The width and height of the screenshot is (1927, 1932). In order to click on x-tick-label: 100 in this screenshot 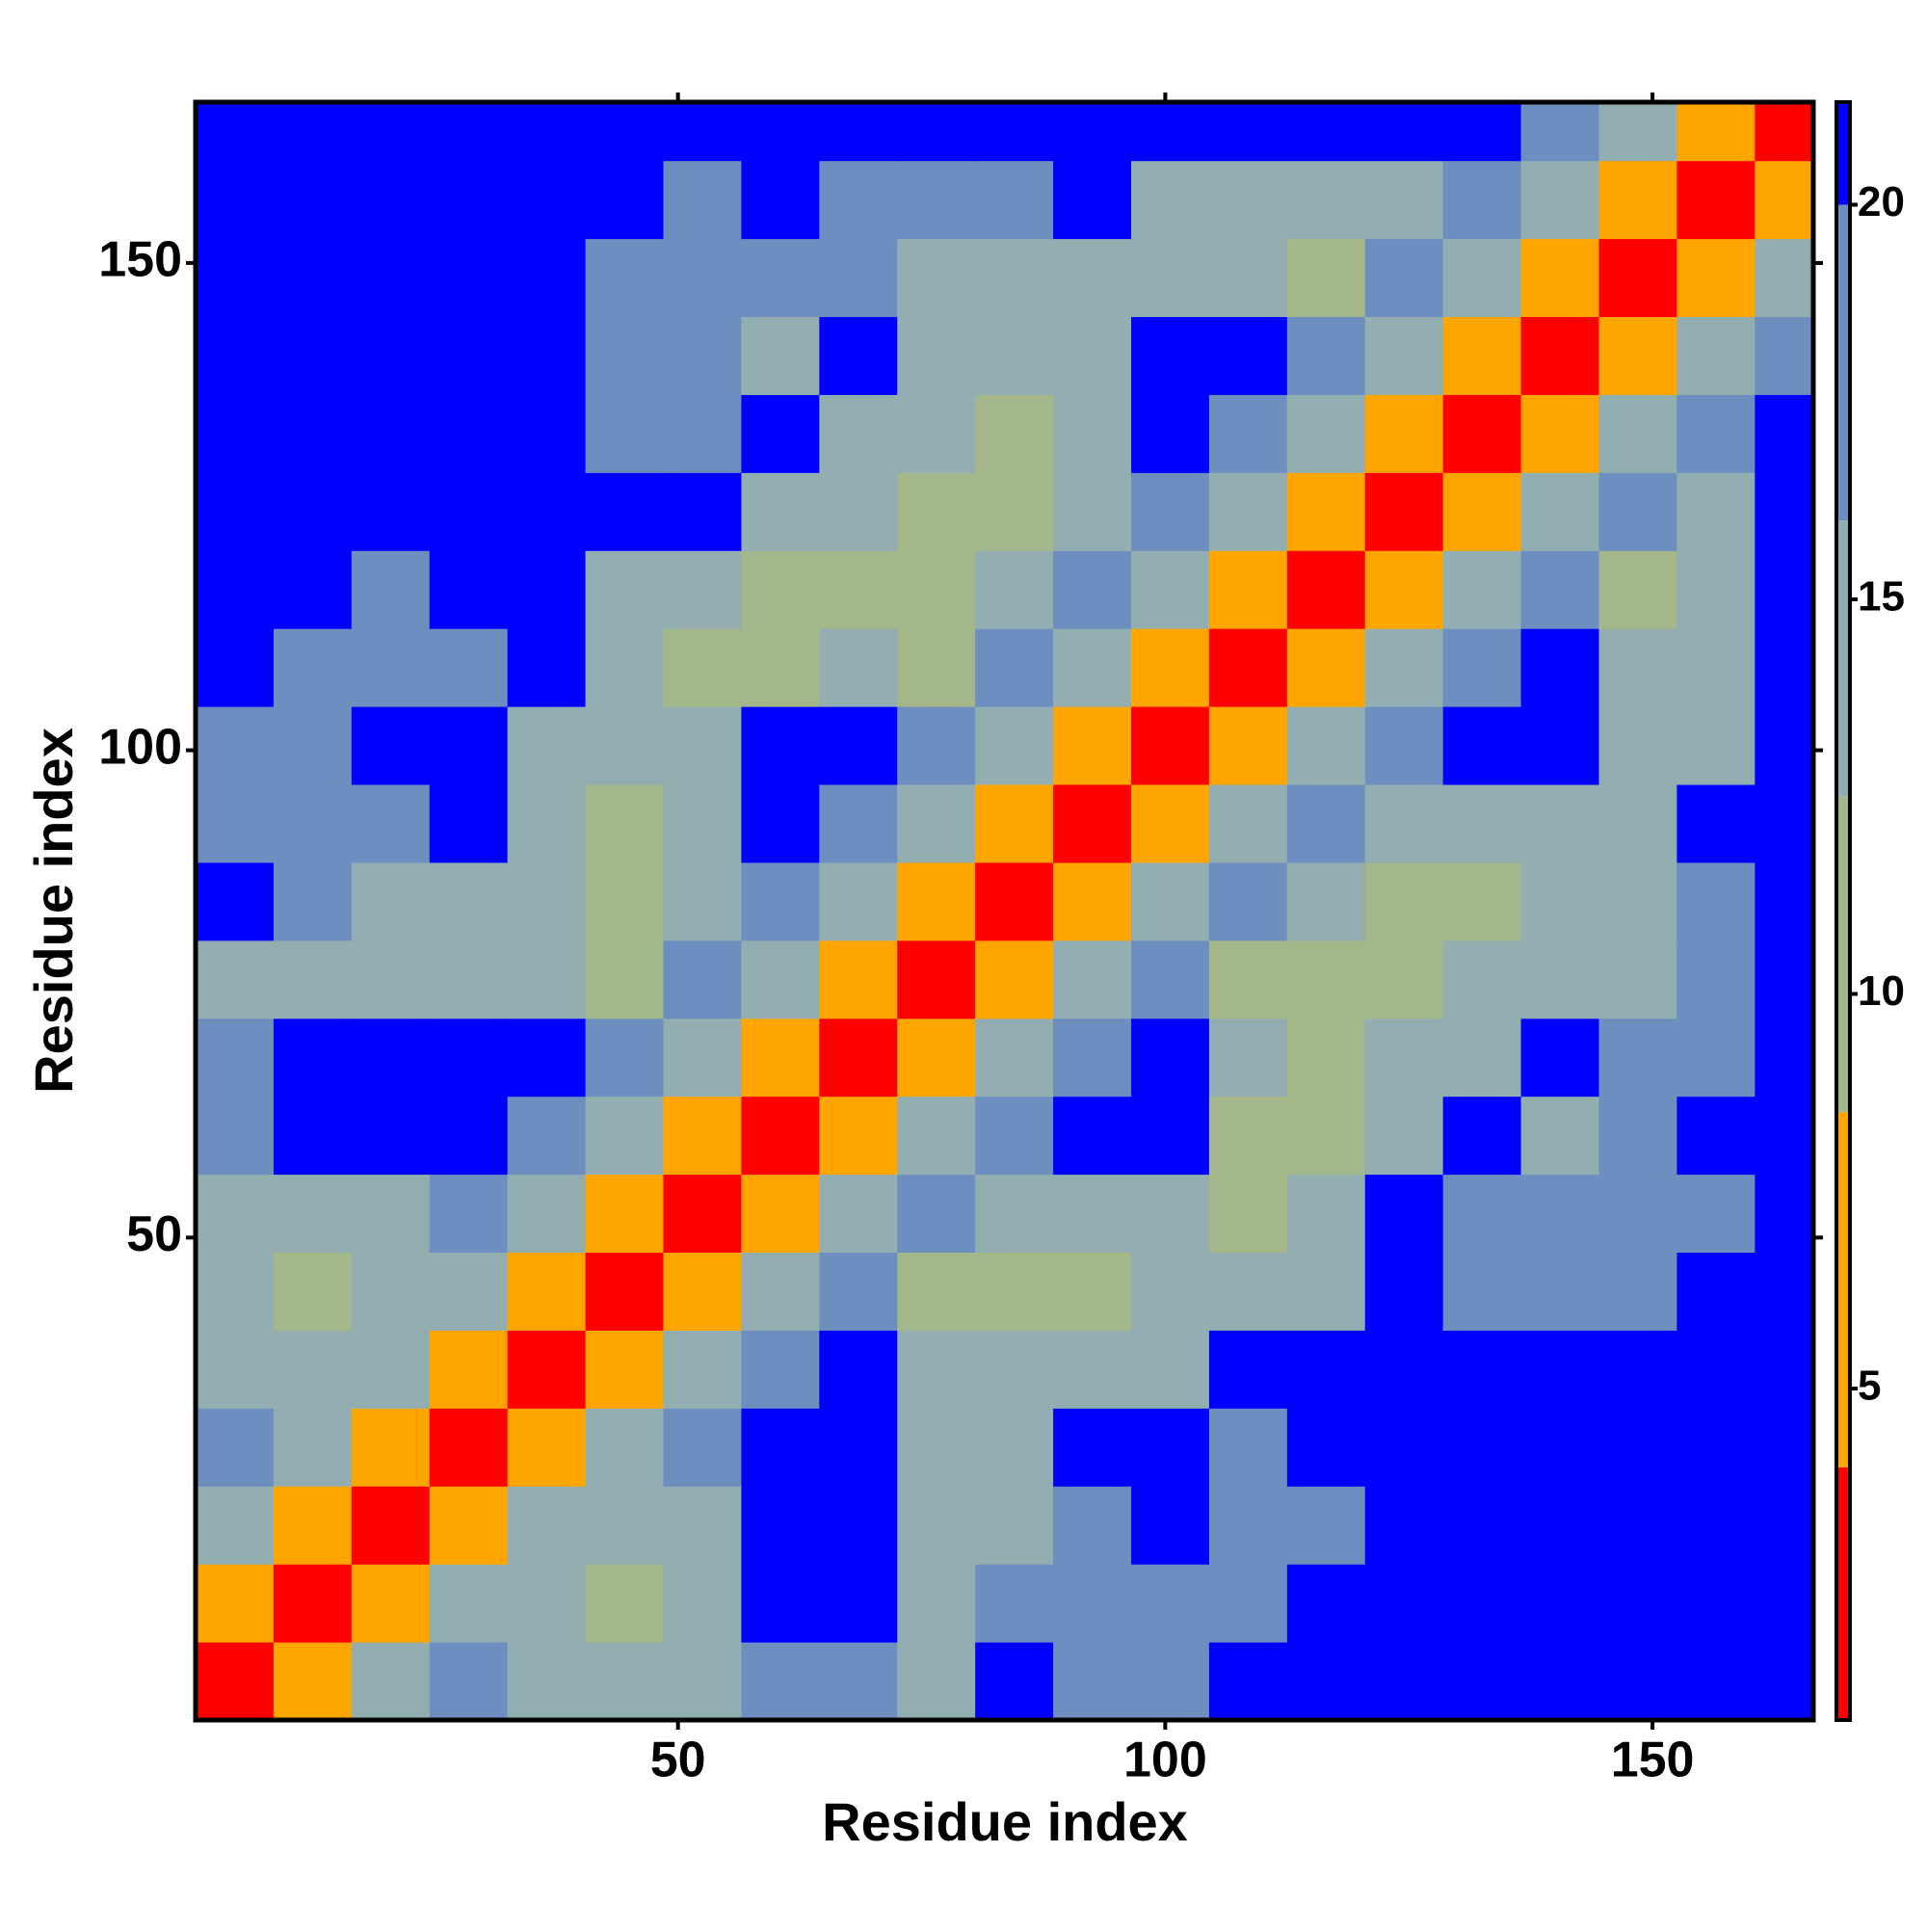, I will do `click(1165, 1760)`.